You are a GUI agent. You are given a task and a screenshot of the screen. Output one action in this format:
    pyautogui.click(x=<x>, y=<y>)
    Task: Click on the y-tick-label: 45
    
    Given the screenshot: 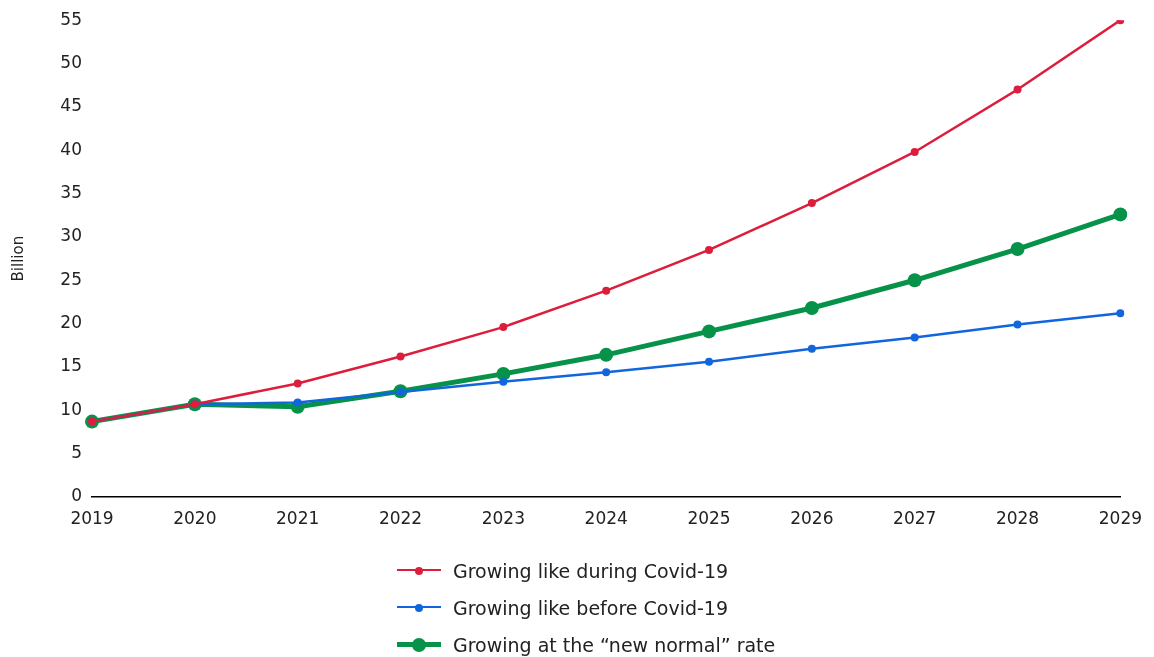 What is the action you would take?
    pyautogui.click(x=71, y=105)
    